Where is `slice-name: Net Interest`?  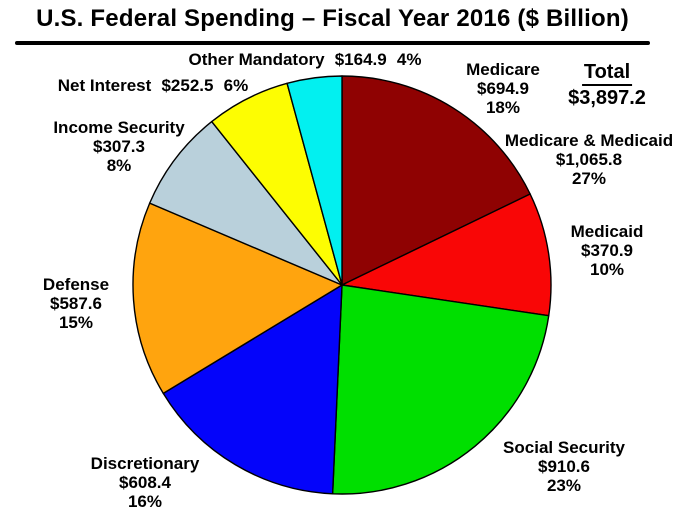
slice-name: Net Interest is located at coordinates (104, 85).